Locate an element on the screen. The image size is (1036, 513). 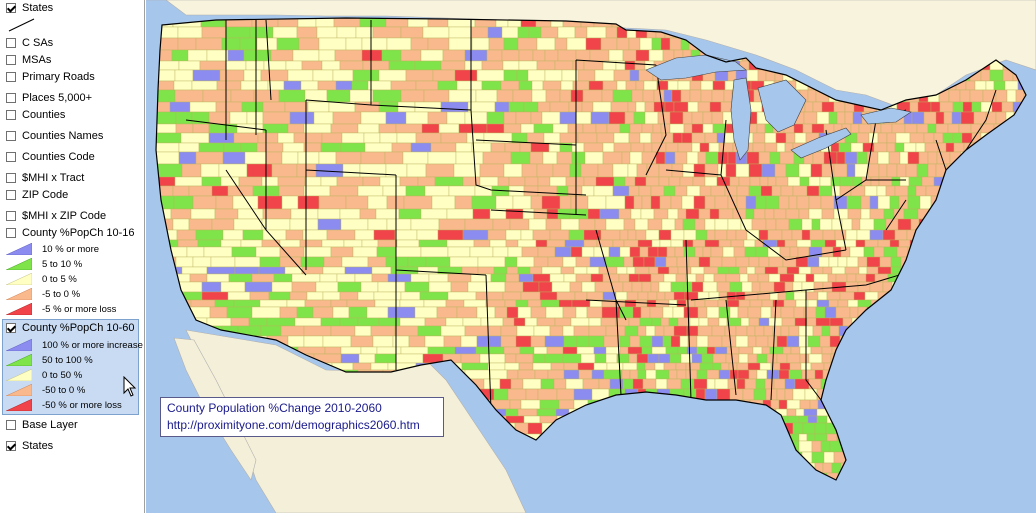
layer-popch-10-60: County %PopCh 10-60 is located at coordinates (70, 328).